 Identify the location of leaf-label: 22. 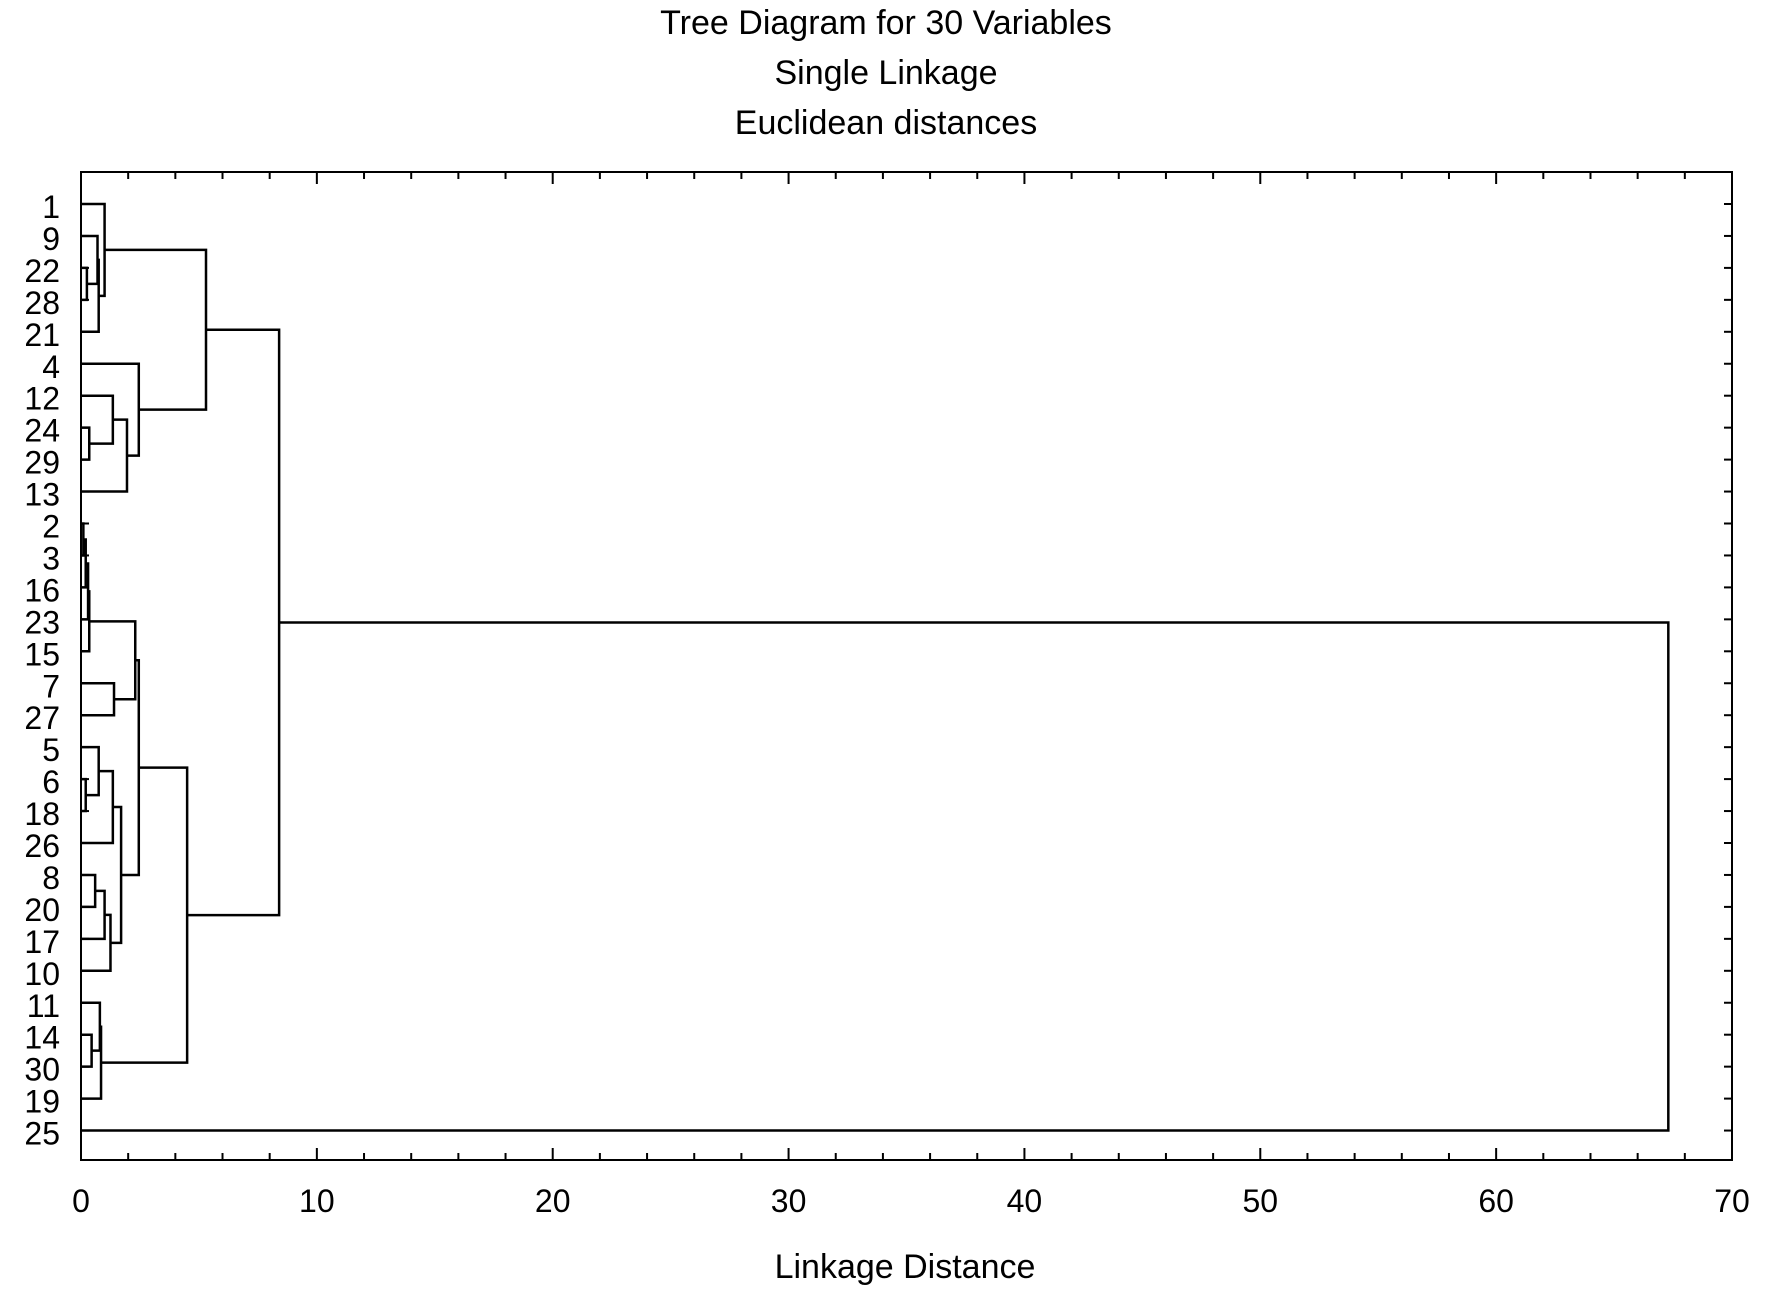
(42, 271).